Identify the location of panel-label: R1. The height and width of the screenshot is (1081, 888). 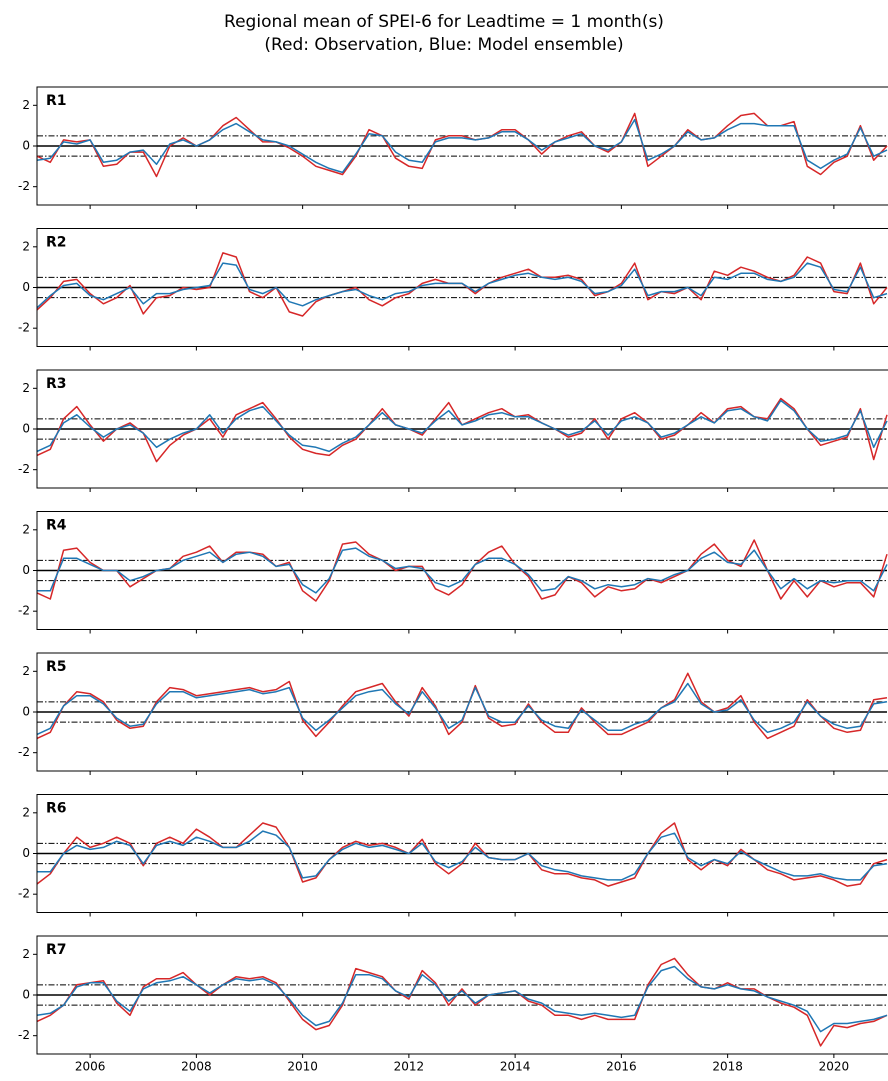
(56, 101).